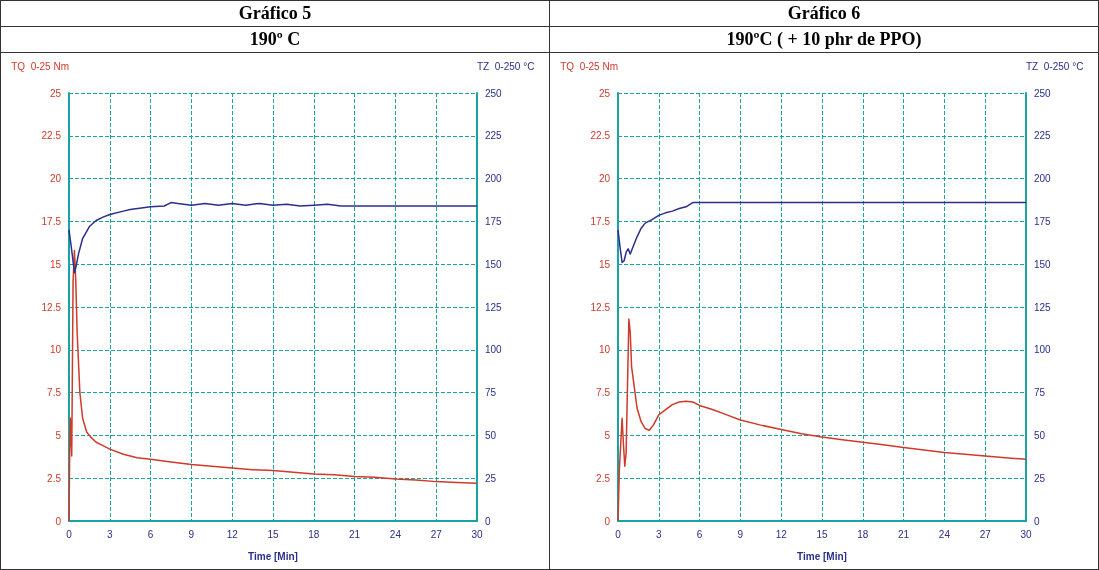 This screenshot has height=570, width=1099. Describe the element at coordinates (824, 14) in the screenshot. I see `chart-title: Gráfico 6` at that location.